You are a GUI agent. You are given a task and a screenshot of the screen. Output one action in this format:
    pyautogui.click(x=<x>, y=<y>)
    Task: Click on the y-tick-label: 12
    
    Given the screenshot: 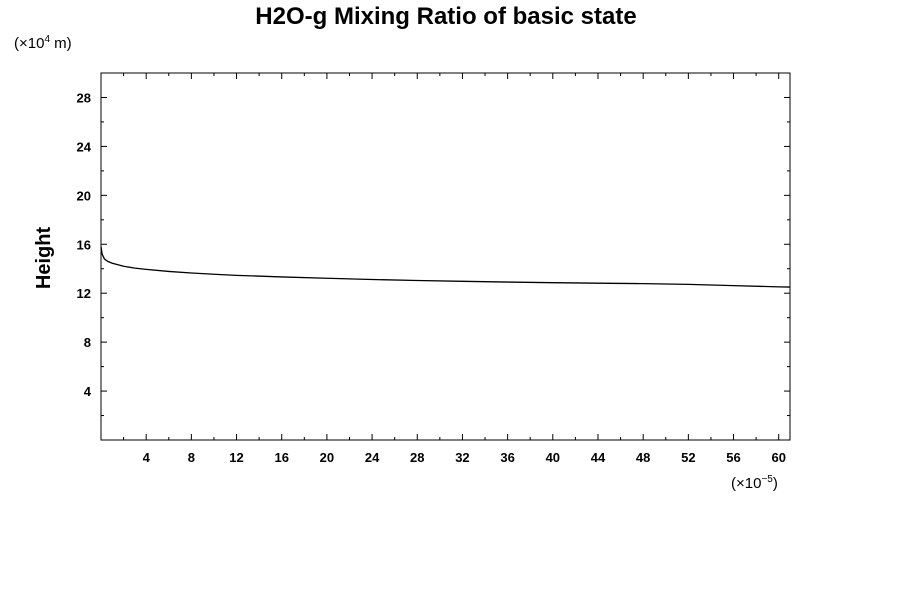 What is the action you would take?
    pyautogui.click(x=84, y=293)
    